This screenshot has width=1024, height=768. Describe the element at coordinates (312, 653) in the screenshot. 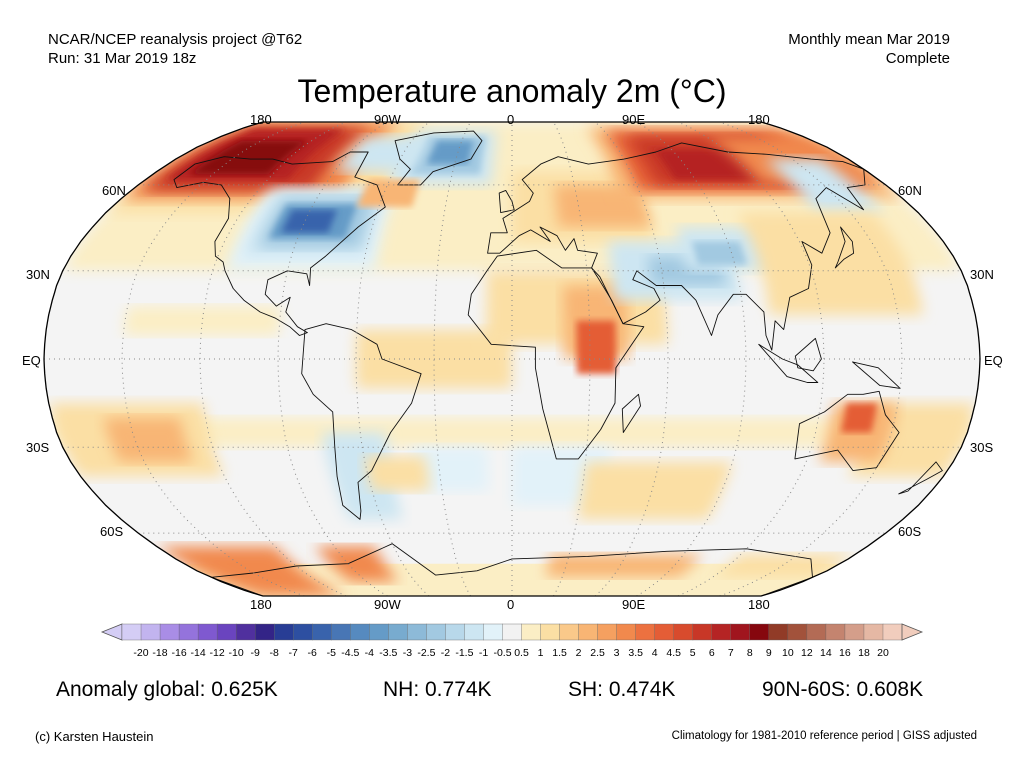

I see `colorbar-tick-label: -6` at that location.